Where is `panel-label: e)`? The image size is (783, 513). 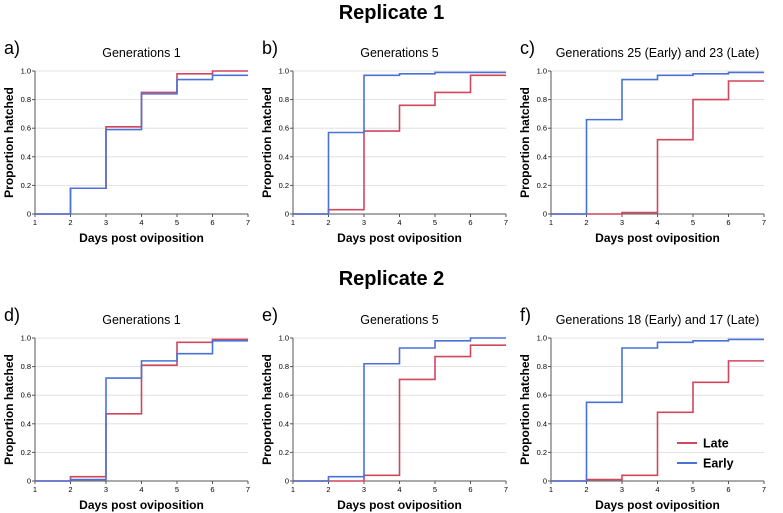 panel-label: e) is located at coordinates (270, 315).